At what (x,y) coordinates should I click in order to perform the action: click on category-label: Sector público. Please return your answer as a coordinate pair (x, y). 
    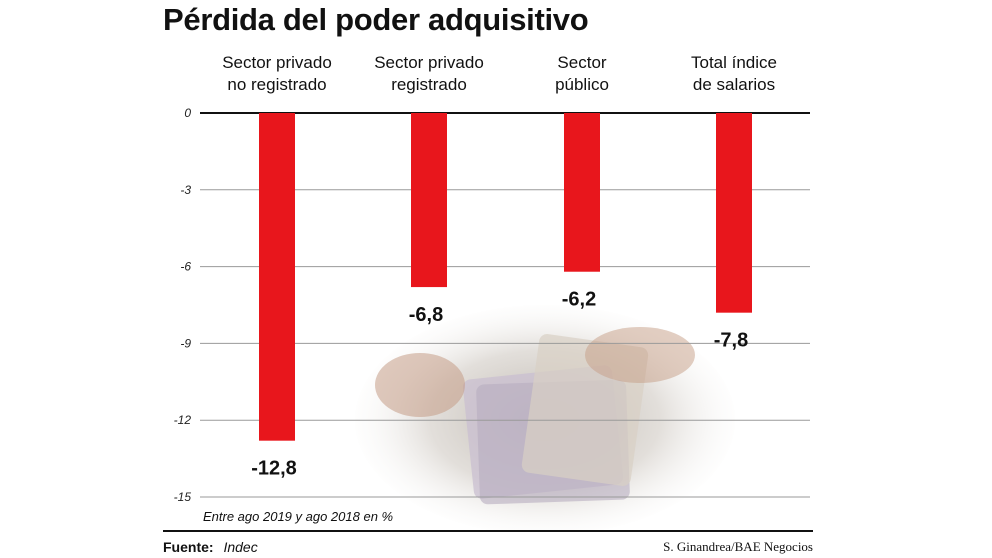
    Looking at the image, I should click on (582, 73).